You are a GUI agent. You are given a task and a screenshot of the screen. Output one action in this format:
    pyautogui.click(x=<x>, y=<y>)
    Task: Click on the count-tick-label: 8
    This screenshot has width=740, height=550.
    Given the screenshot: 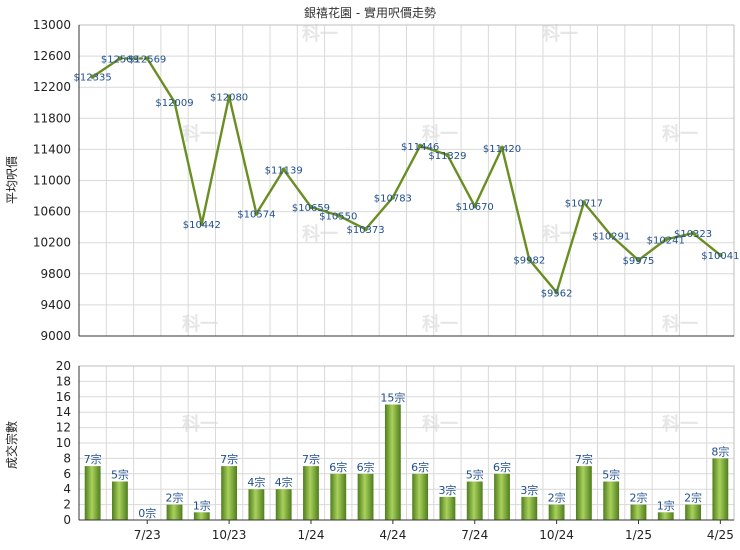 What is the action you would take?
    pyautogui.click(x=67, y=458)
    